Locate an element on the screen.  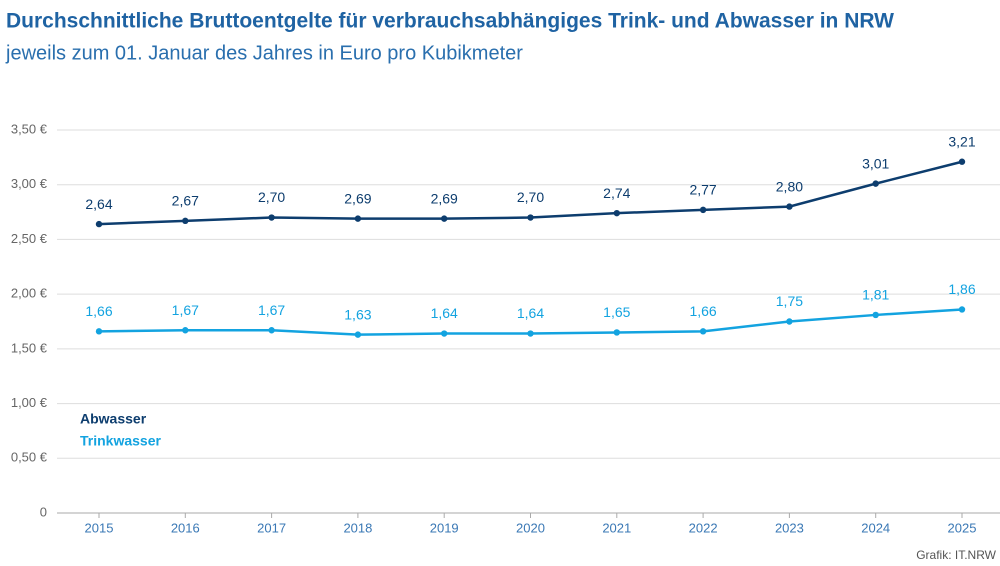
value-label: 2,64 is located at coordinates (98, 204).